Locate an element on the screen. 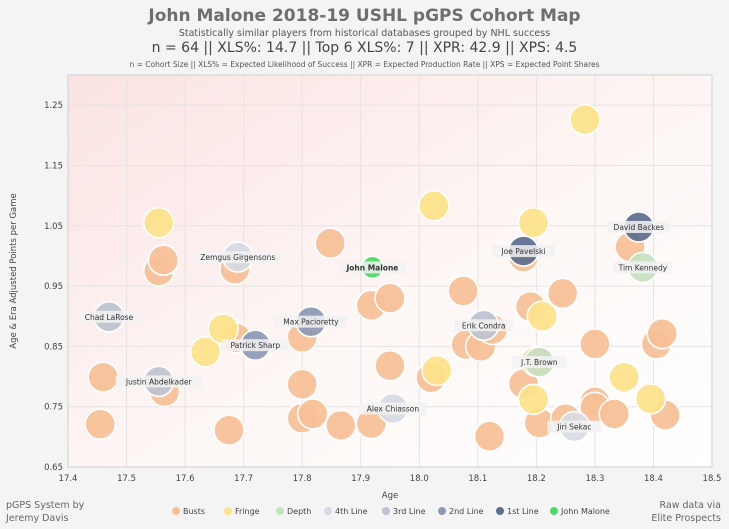 Image resolution: width=729 pixels, height=529 pixels. player-label: Jiri Sekac is located at coordinates (573, 427).